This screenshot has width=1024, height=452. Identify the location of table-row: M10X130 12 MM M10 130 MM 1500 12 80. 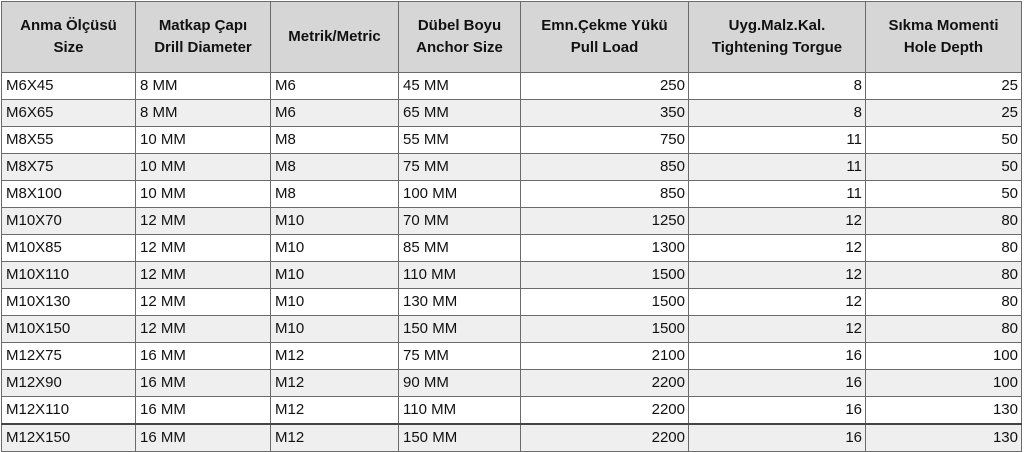
(511, 302).